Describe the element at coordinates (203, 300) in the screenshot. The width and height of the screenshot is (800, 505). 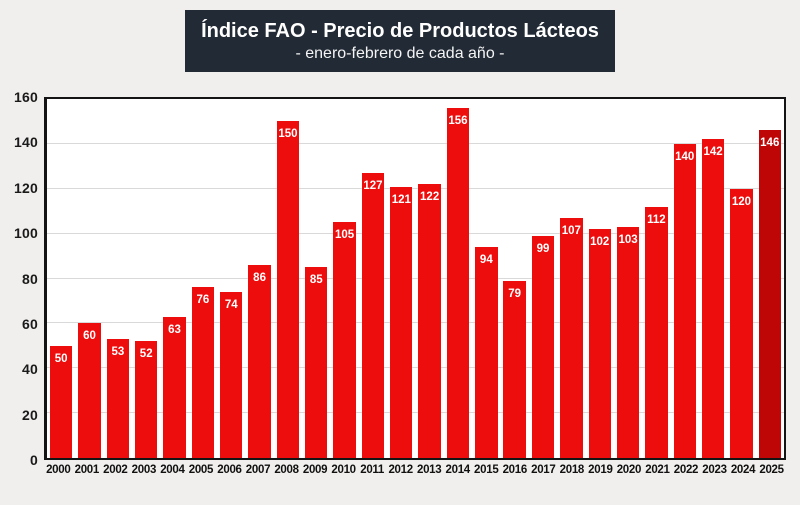
I see `bar-value-label: 76` at that location.